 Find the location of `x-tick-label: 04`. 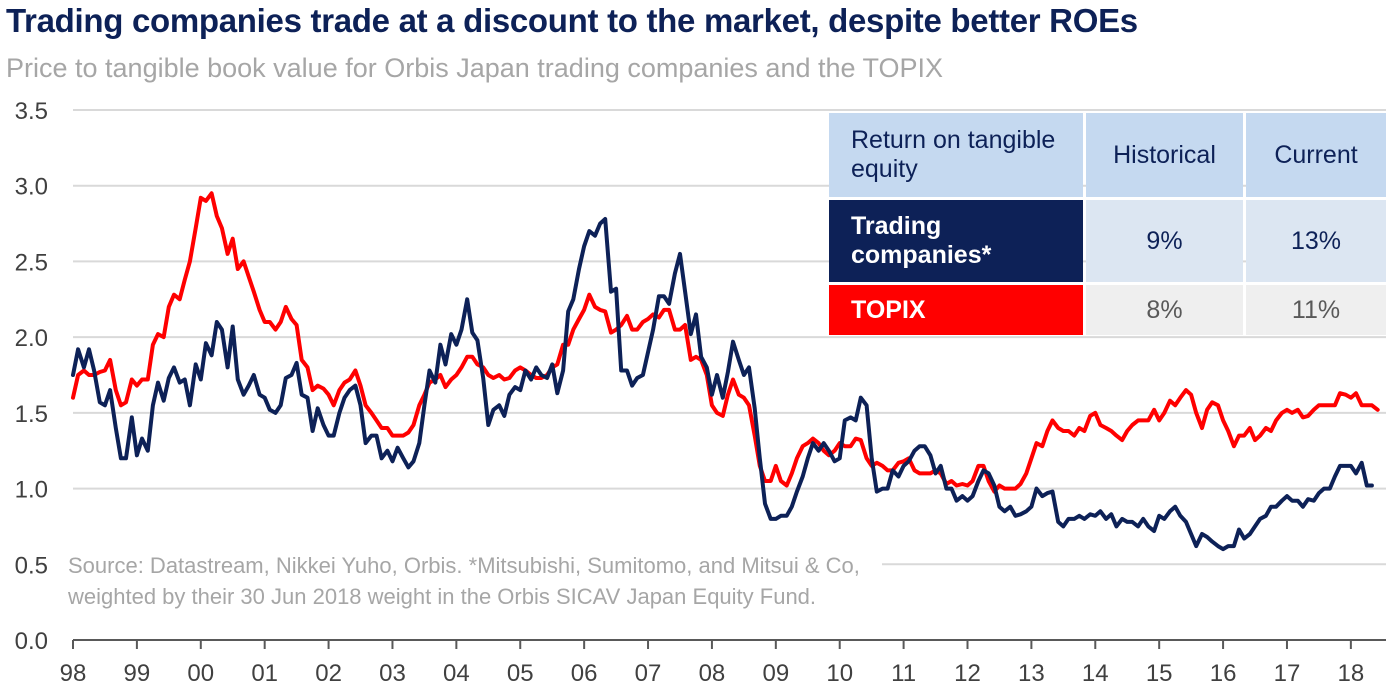

x-tick-label: 04 is located at coordinates (456, 673).